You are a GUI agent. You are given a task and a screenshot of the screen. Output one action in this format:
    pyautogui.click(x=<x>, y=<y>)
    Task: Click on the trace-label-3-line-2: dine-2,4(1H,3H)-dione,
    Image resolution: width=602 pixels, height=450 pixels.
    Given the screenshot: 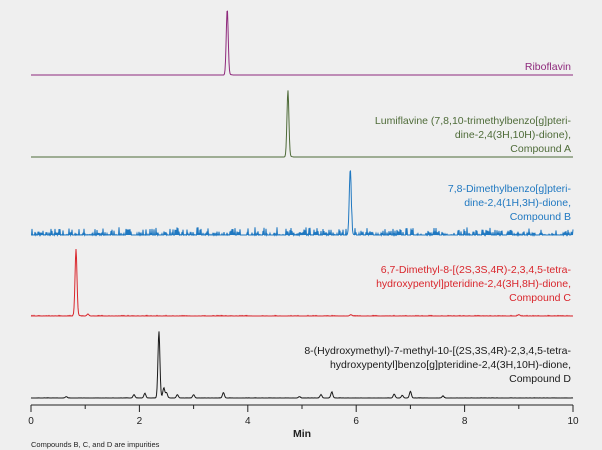 What is the action you would take?
    pyautogui.click(x=517, y=203)
    